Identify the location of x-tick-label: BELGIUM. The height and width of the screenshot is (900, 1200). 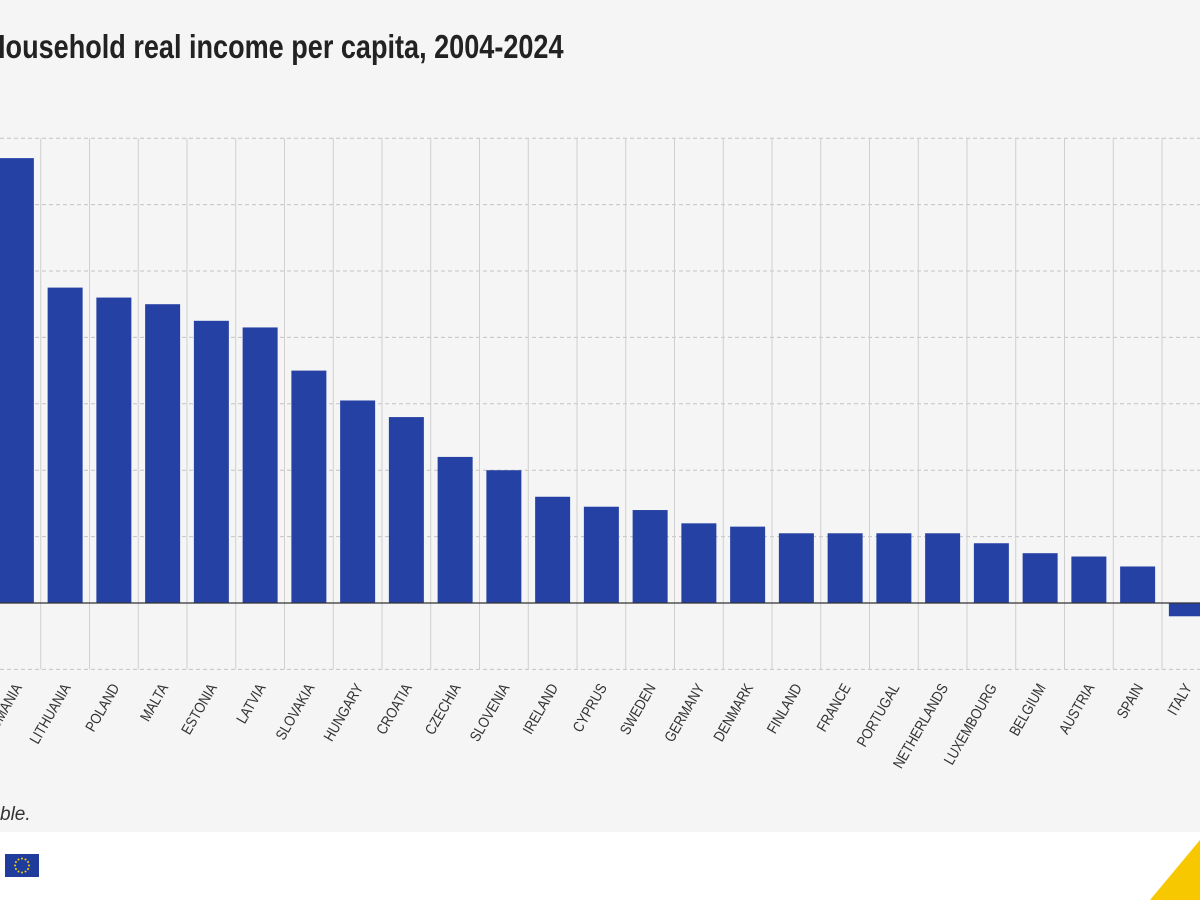
(1027, 709).